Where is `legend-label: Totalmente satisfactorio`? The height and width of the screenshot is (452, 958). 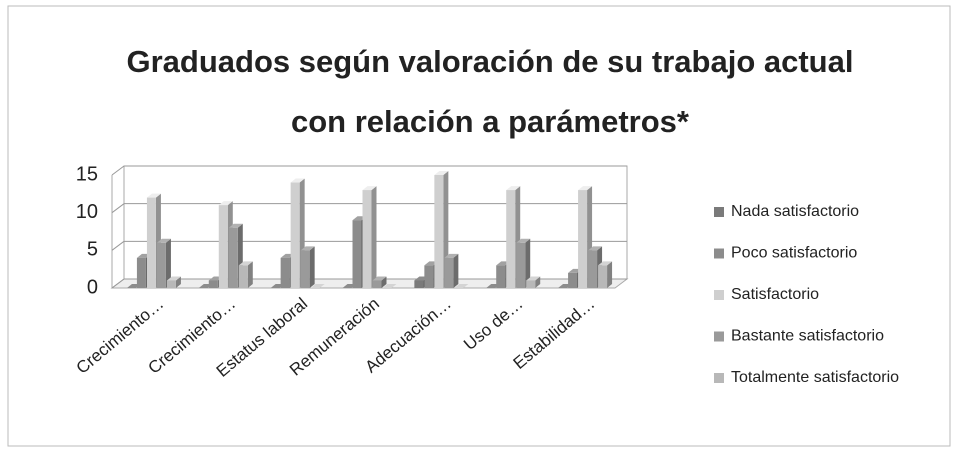 legend-label: Totalmente satisfactorio is located at coordinates (815, 377).